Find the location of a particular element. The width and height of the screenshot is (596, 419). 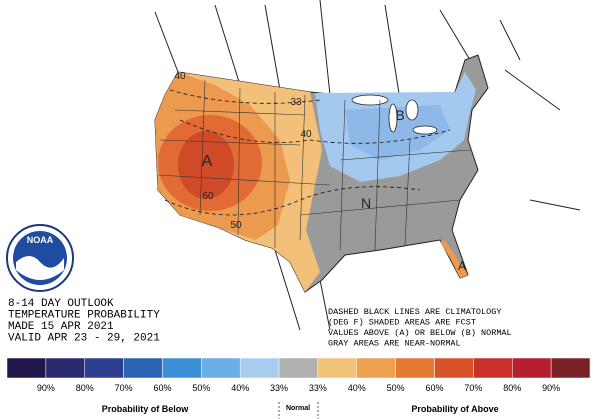

map-label: 50 is located at coordinates (236, 225).